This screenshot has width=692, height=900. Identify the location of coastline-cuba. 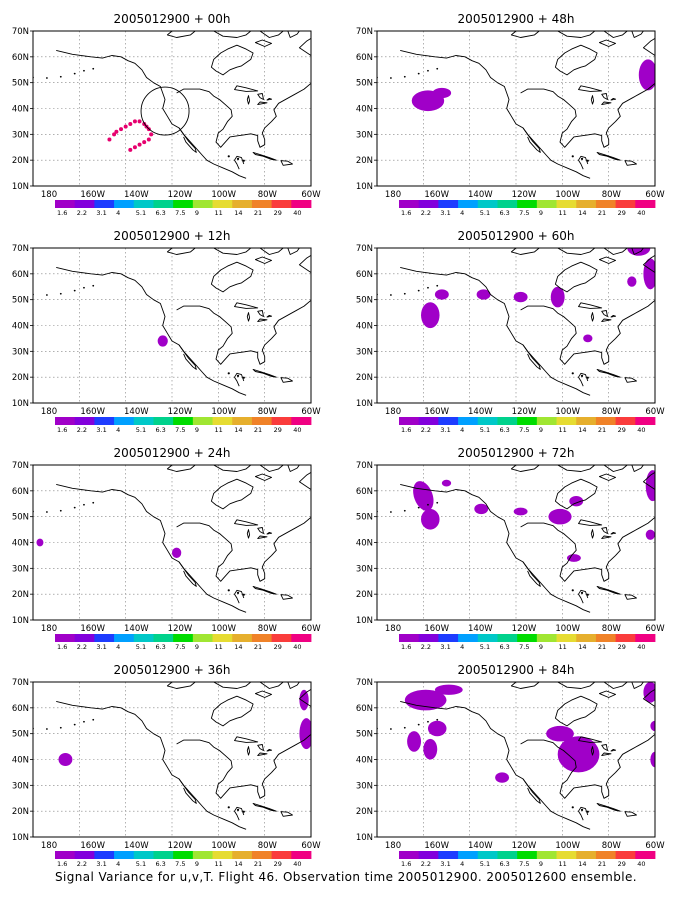
(608, 807).